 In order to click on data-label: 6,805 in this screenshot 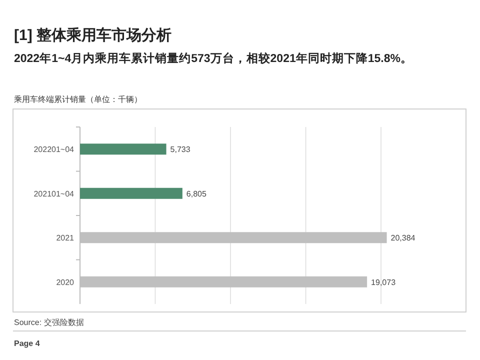, I will do `click(196, 193)`.